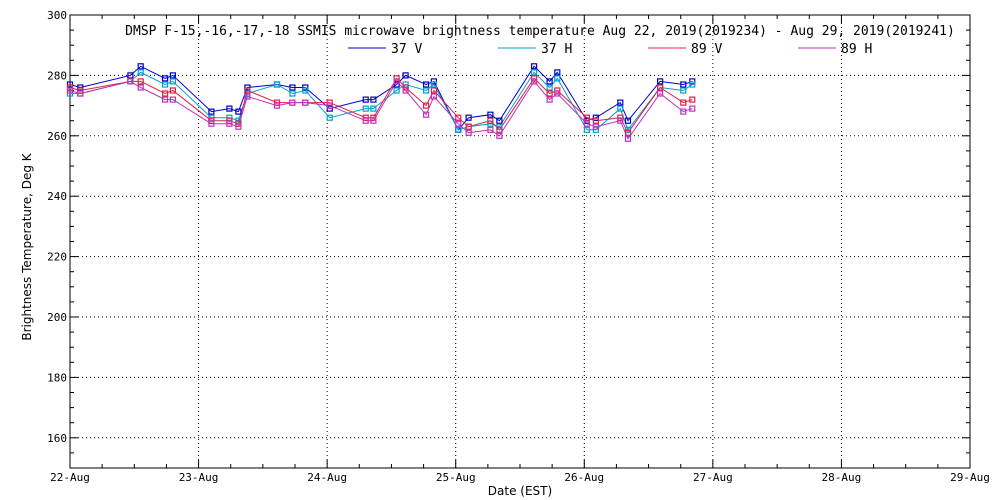 Image resolution: width=1000 pixels, height=500 pixels. Describe the element at coordinates (199, 477) in the screenshot. I see `x-tick-label: 23-Aug` at that location.